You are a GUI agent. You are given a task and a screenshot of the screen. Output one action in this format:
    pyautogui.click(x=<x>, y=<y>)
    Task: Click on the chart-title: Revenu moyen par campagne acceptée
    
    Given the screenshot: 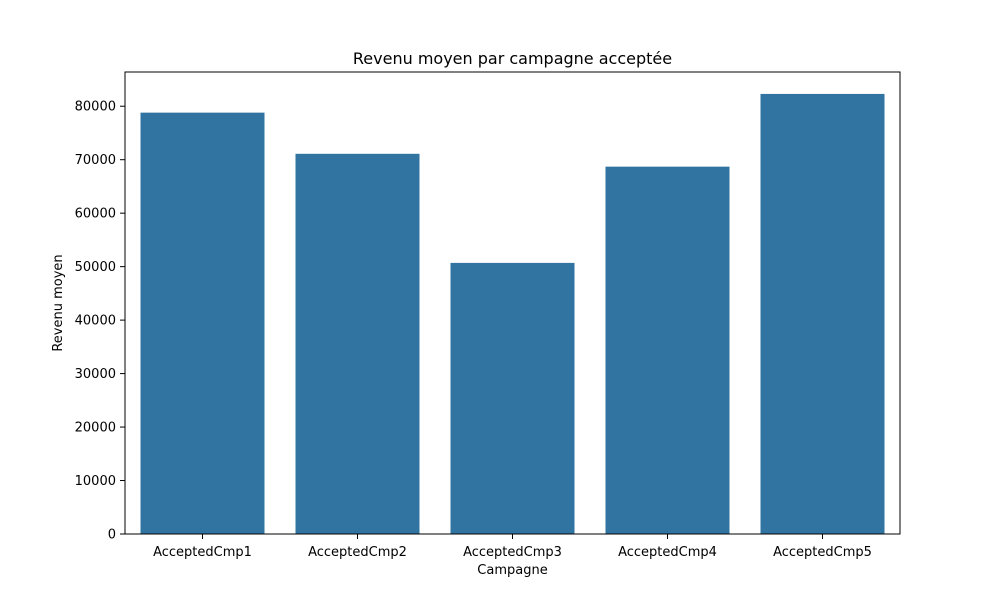 What is the action you would take?
    pyautogui.click(x=512, y=58)
    